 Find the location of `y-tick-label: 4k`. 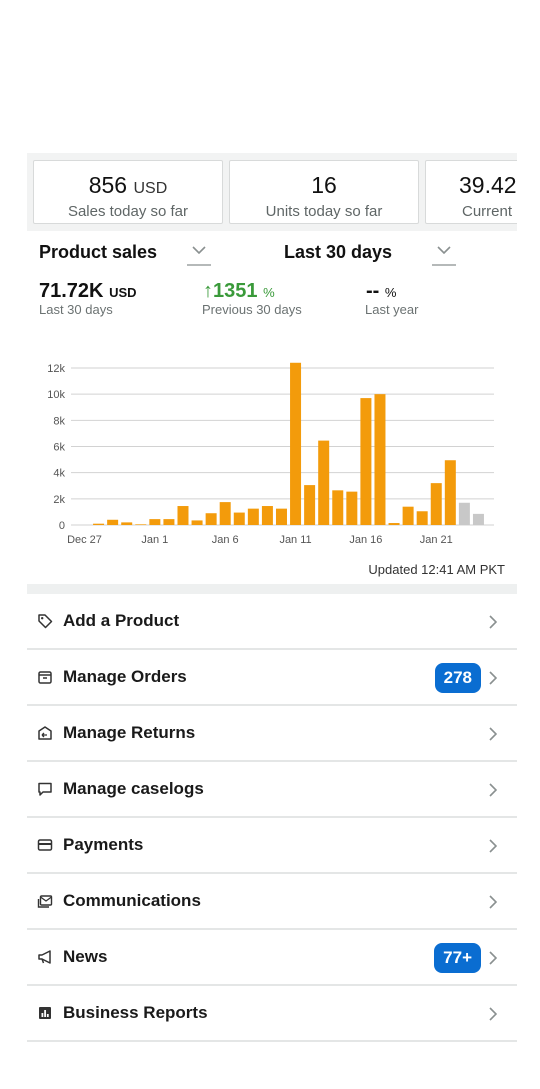

y-tick-label: 4k is located at coordinates (59, 474).